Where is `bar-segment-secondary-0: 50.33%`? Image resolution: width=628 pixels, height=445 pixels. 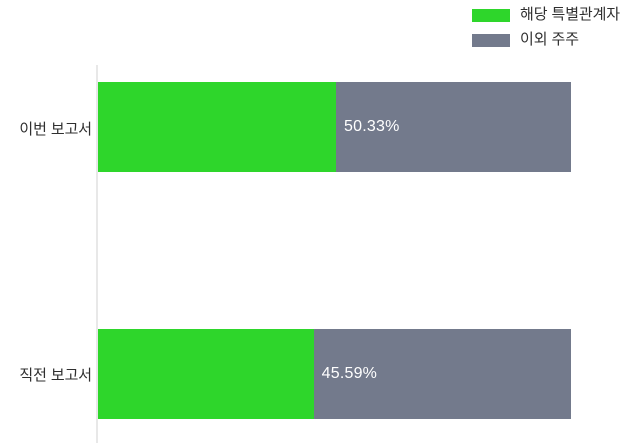
bar-segment-secondary-0: 50.33% is located at coordinates (453, 127).